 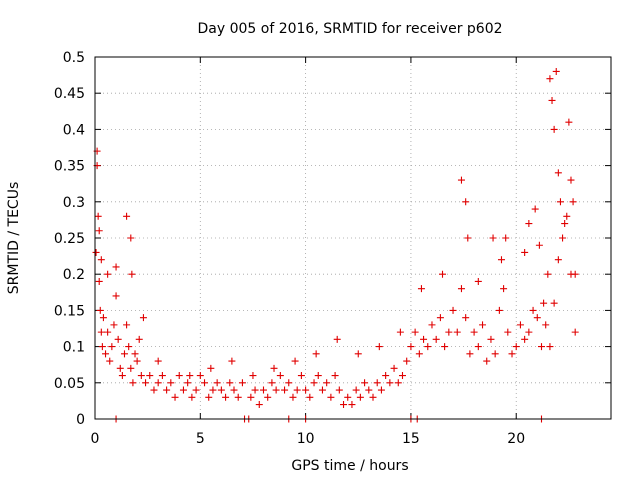 What do you see at coordinates (69, 239) in the screenshot?
I see `y-tick-label: 0.25` at bounding box center [69, 239].